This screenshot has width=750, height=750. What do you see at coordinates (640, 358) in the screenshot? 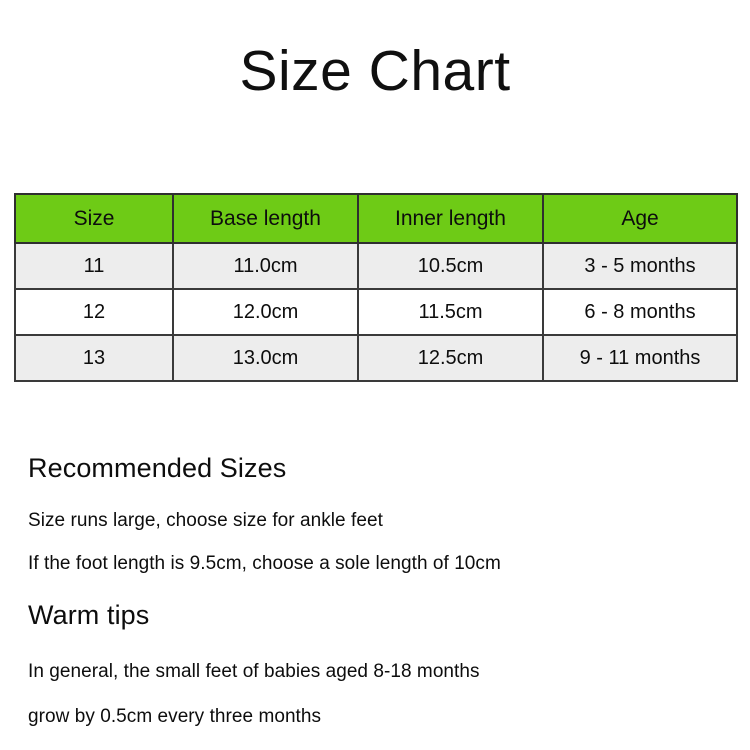
I see `cell-age: 9 - 11 months` at bounding box center [640, 358].